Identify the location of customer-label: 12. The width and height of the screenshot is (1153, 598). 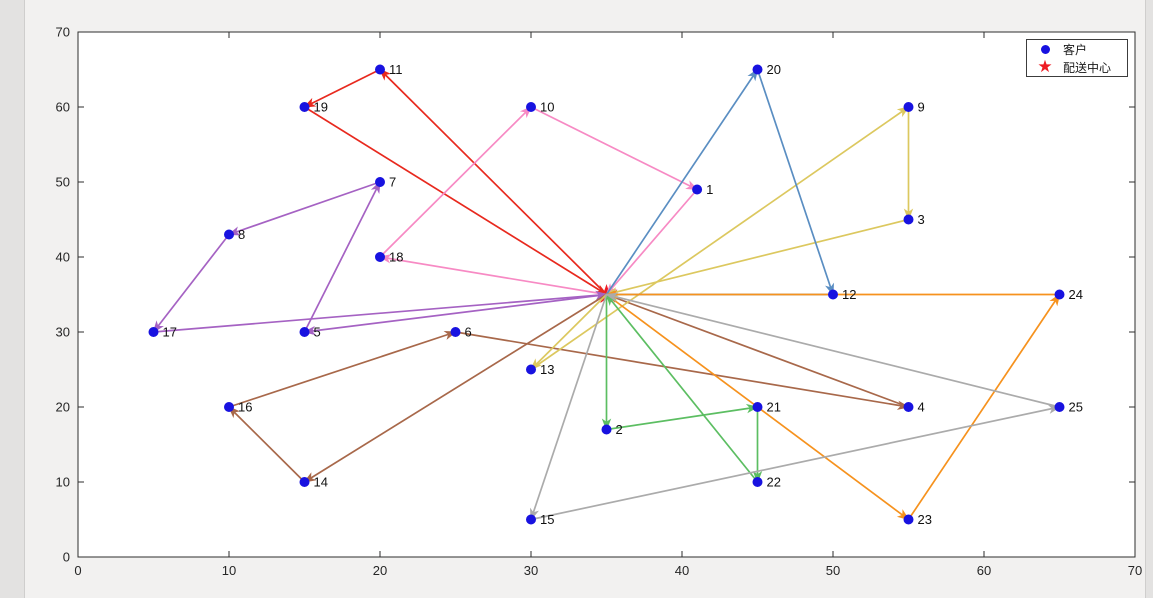
(849, 294).